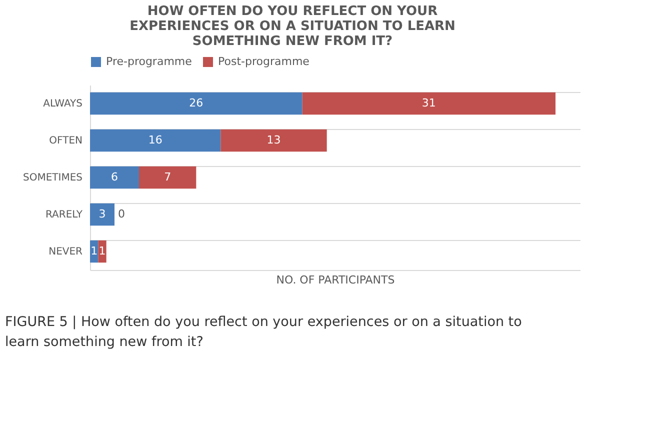 The image size is (657, 448). Describe the element at coordinates (264, 61) in the screenshot. I see `legend-label: Post-programme` at that location.